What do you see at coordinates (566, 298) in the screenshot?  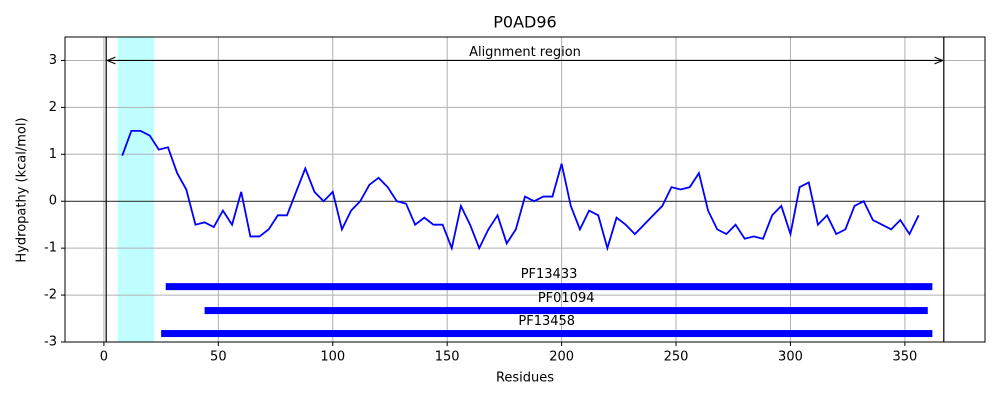 I see `domain-label: PF01094` at bounding box center [566, 298].